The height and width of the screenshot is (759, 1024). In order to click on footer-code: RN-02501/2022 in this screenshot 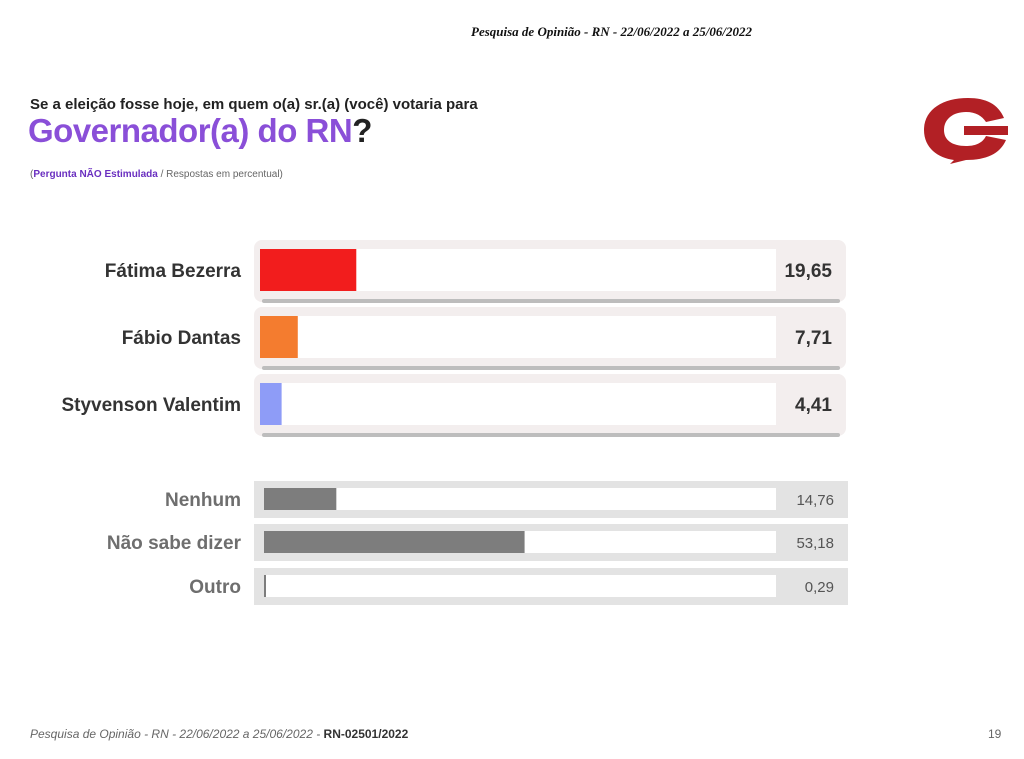, I will do `click(366, 734)`.